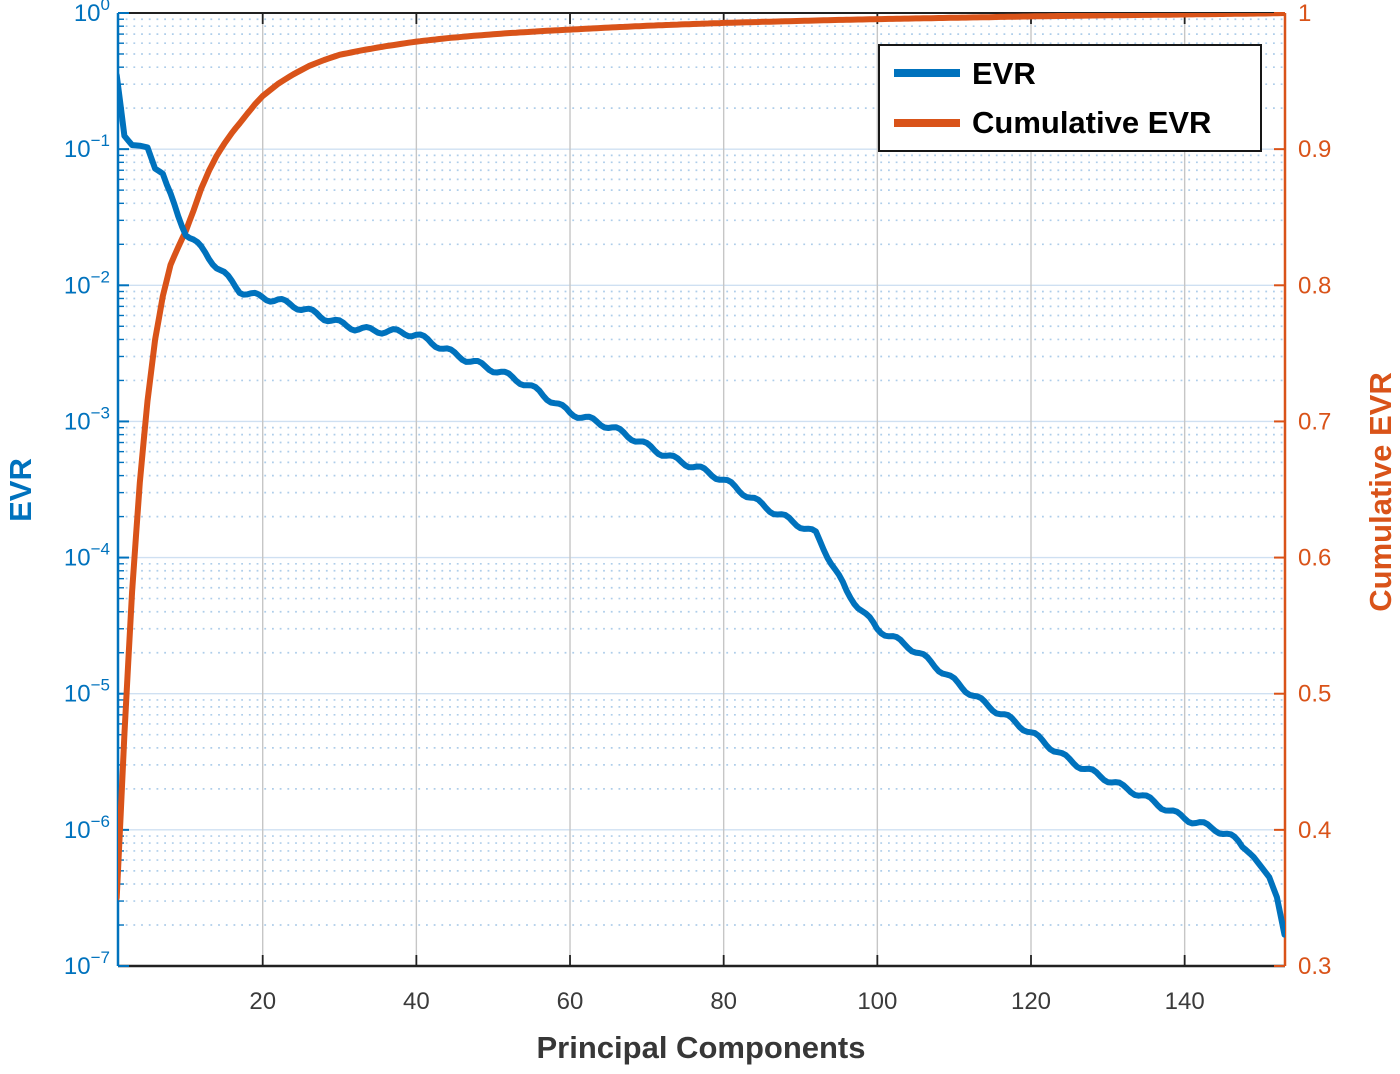 This screenshot has width=1400, height=1074. Describe the element at coordinates (1304, 13) in the screenshot. I see `right-tick-label: 1` at that location.